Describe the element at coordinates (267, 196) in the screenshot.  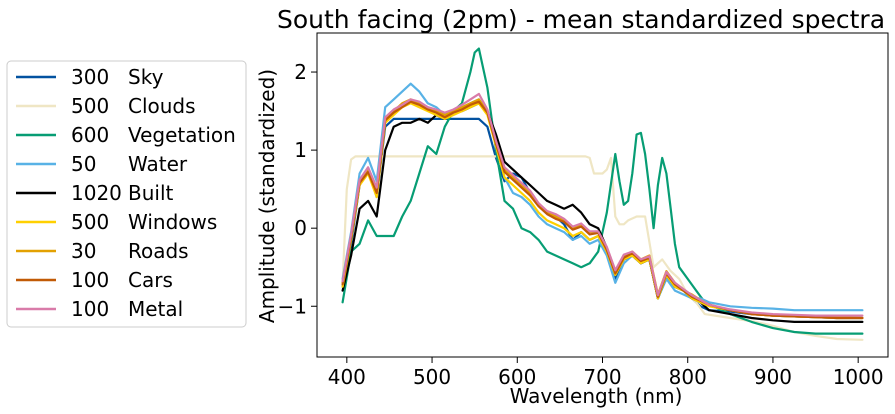
I see `y-axis-label: Amplitude (standardized)` at that location.